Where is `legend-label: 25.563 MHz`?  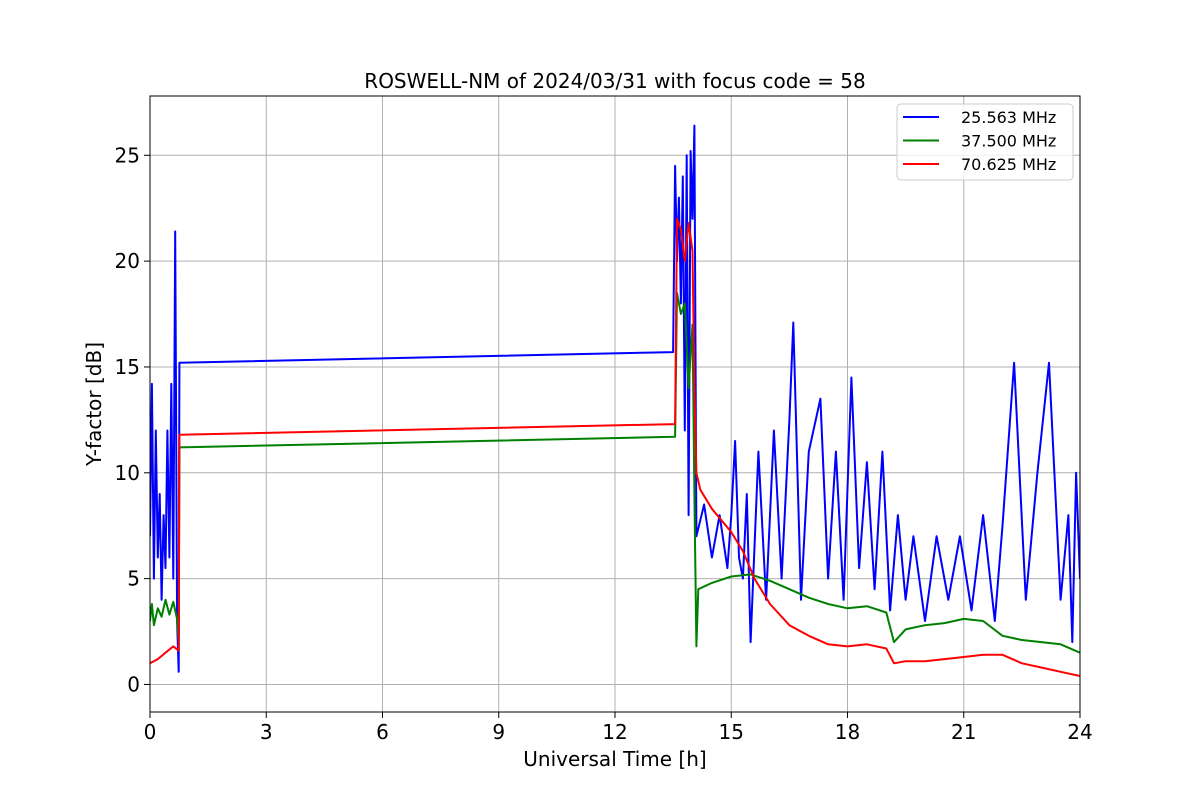
legend-label: 25.563 MHz is located at coordinates (1008, 117).